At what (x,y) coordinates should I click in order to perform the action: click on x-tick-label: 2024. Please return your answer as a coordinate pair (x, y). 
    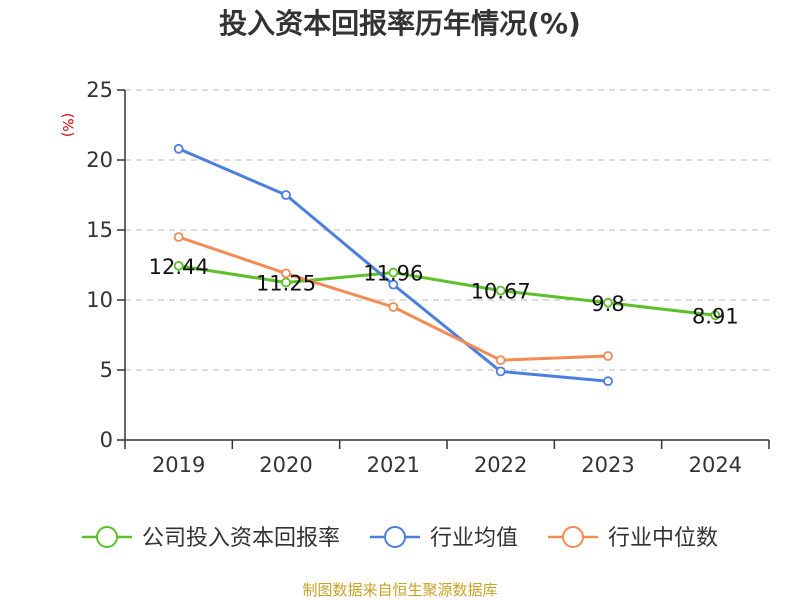
    Looking at the image, I should click on (715, 465).